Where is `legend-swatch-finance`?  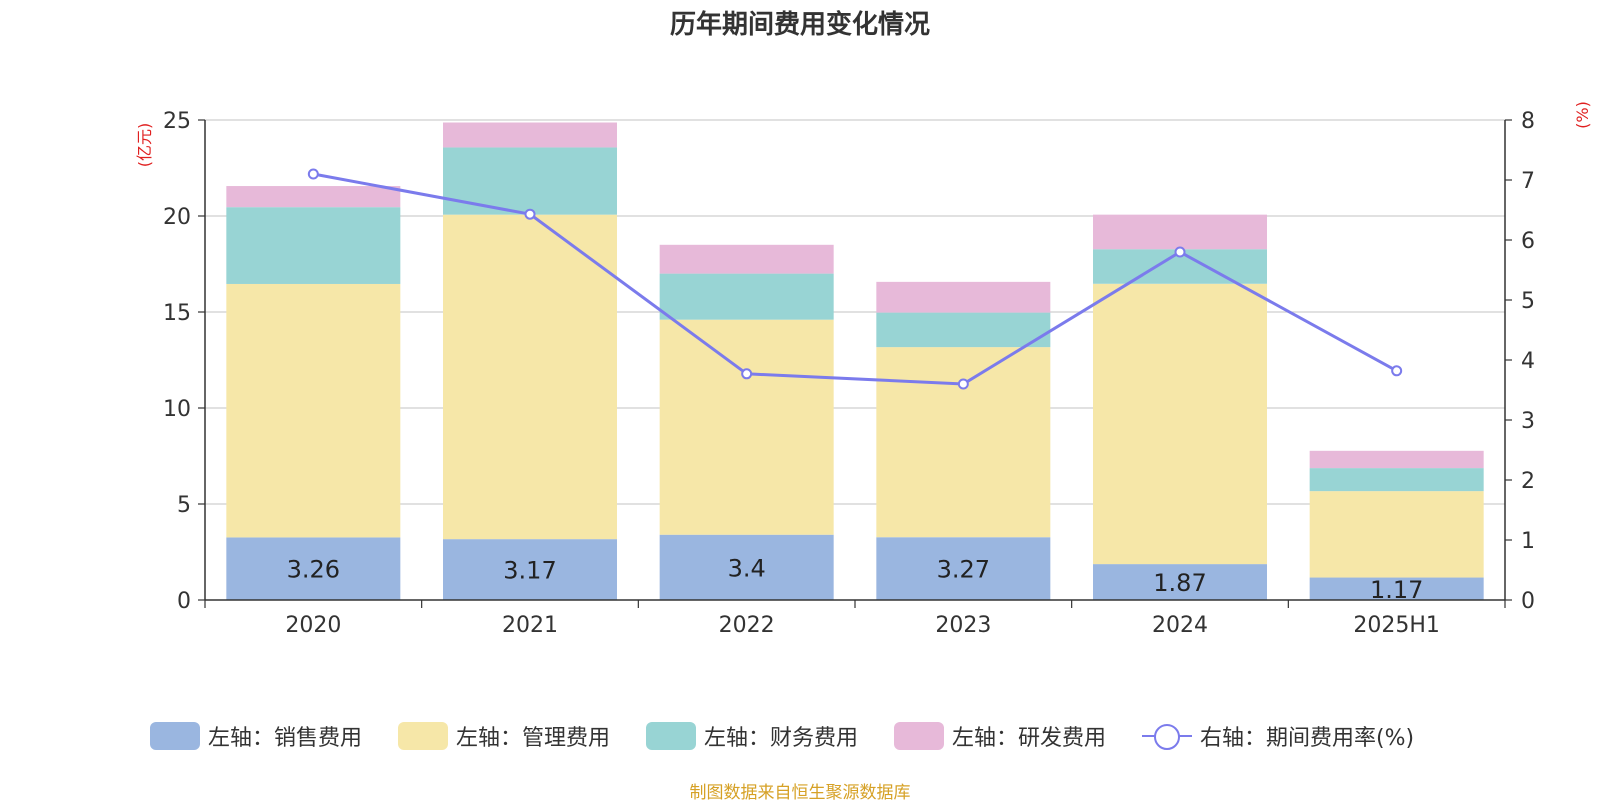
legend-swatch-finance is located at coordinates (671, 736).